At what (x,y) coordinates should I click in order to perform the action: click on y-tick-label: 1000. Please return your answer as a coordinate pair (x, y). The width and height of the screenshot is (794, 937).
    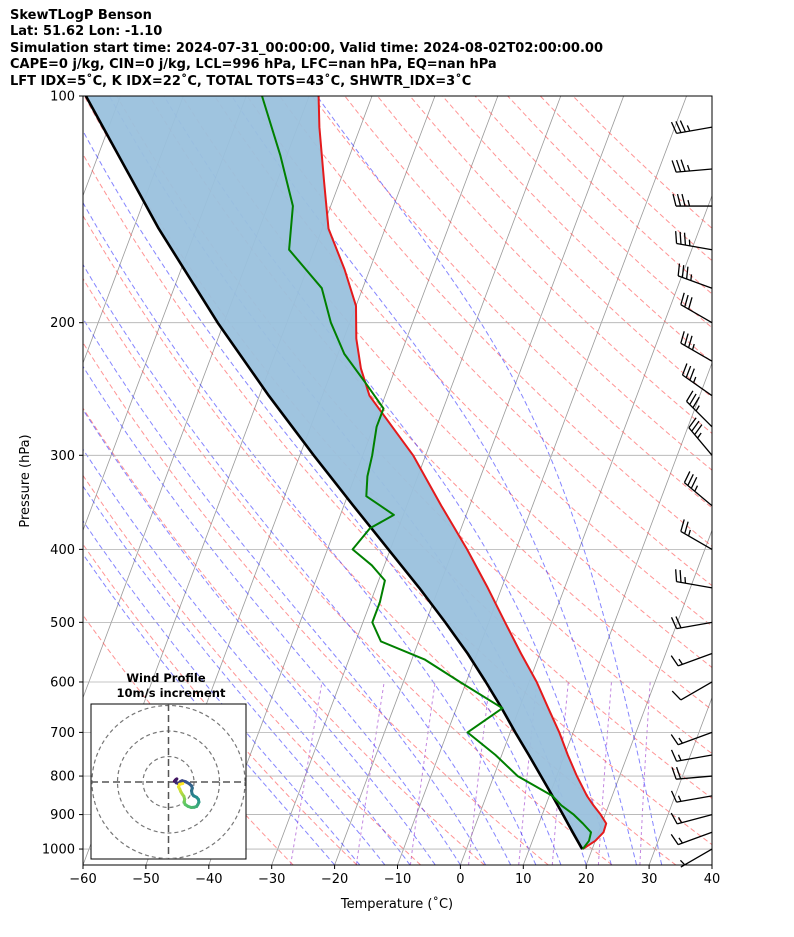
    Looking at the image, I should click on (58, 850).